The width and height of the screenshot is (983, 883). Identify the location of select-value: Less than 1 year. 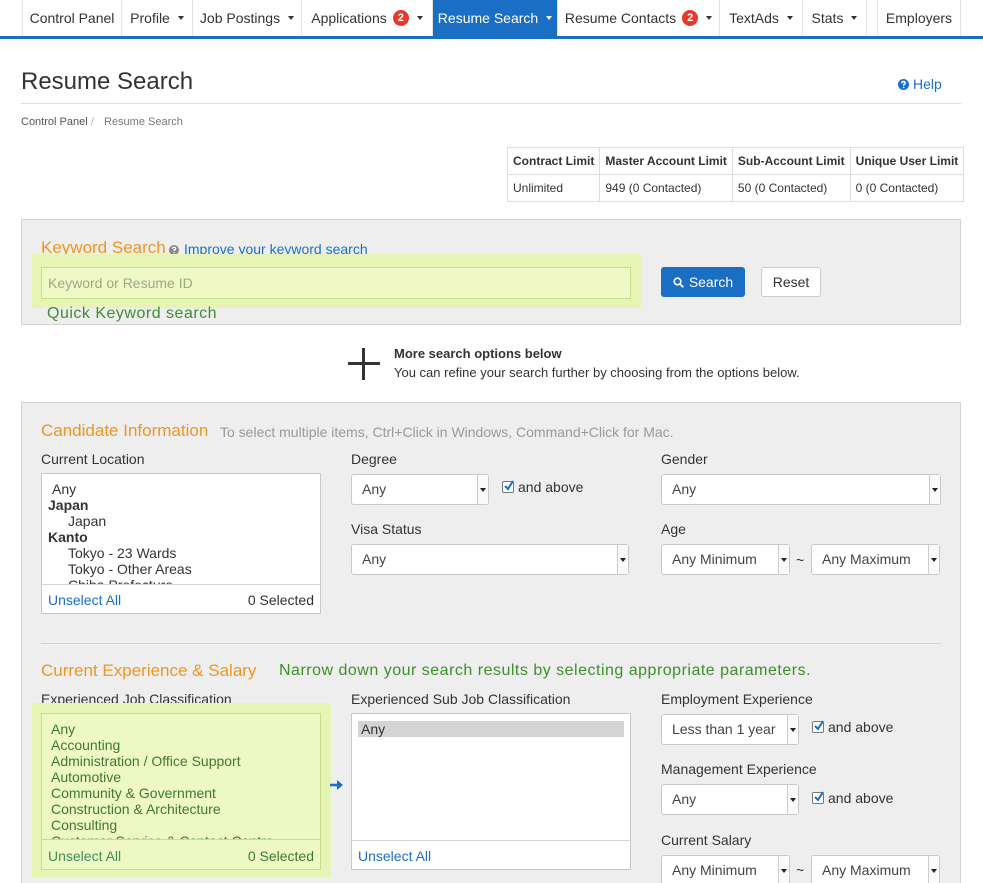
(724, 729).